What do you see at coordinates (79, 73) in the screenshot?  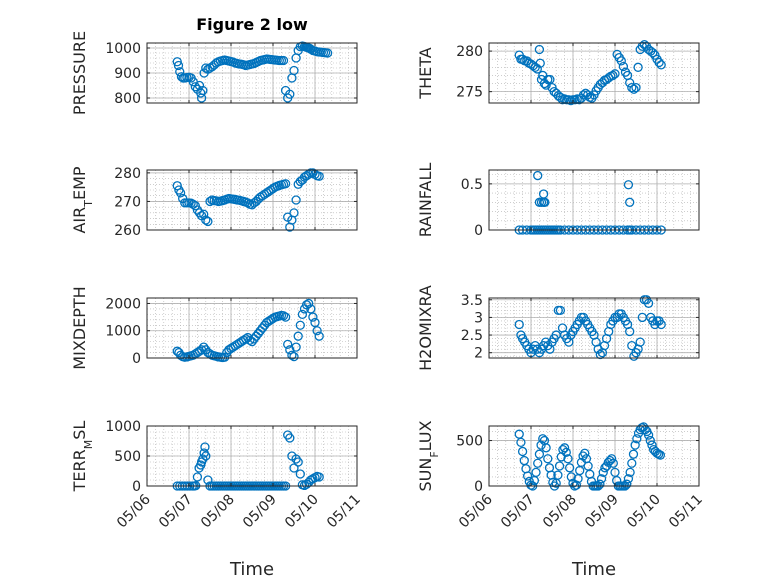 I see `y-axis-label: PRESSURE` at bounding box center [79, 73].